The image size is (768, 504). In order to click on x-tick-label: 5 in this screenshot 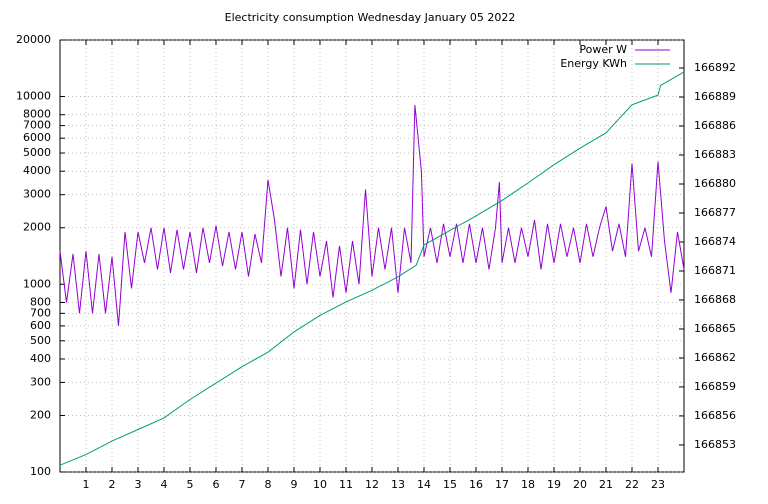, I will do `click(190, 484)`.